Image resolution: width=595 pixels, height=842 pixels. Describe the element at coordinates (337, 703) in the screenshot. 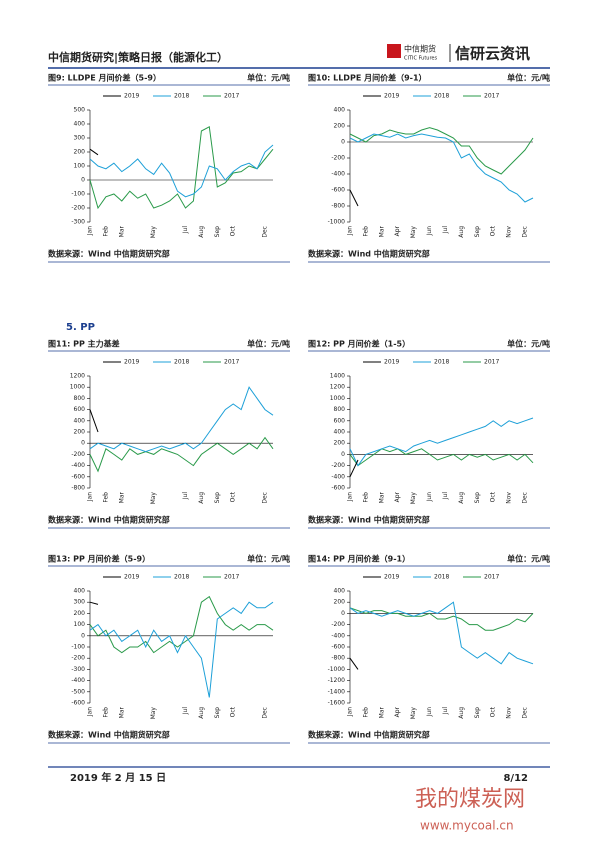

I see `y-tick-label: -1600` at that location.